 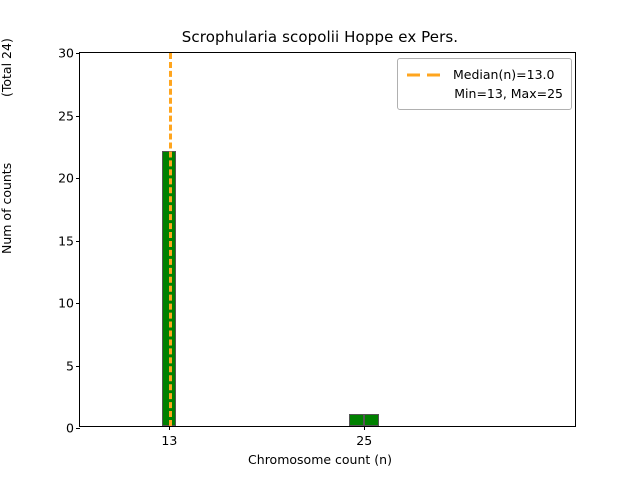 What do you see at coordinates (66, 240) in the screenshot?
I see `y-tick-label: 15` at bounding box center [66, 240].